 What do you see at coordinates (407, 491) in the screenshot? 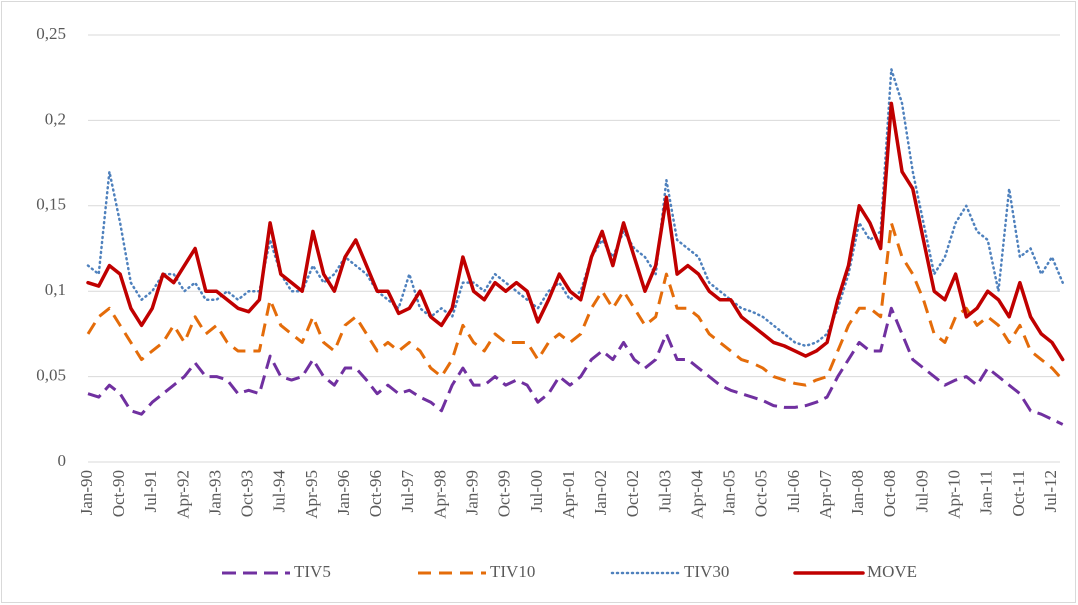
I see `x-tick-label: Jul-97` at bounding box center [407, 491].